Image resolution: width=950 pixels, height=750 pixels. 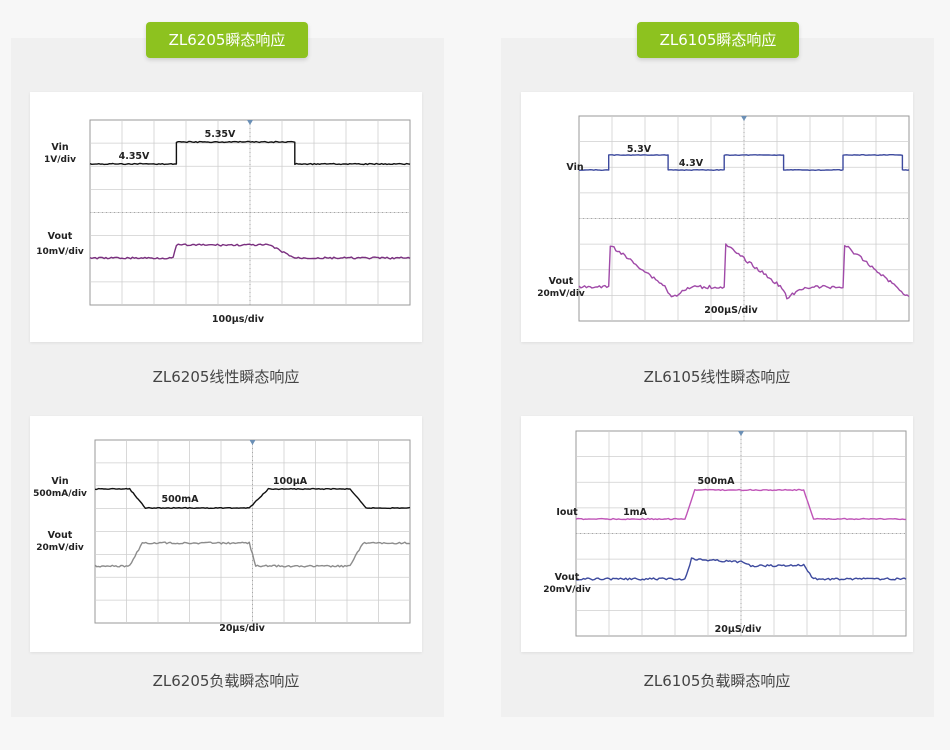 What do you see at coordinates (60, 252) in the screenshot?
I see `channel-scale-label: 10mV/div` at bounding box center [60, 252].